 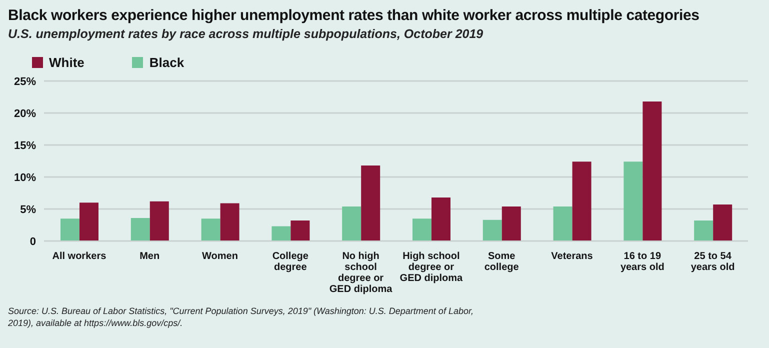 I want to click on source-note: Source: U.S. Bureau of Labor Statistics, "Current Population Surveys, 2019" (Washington: U.S. Department of Labor, 2019), available at https://www.bls.gov/cps/., so click(x=241, y=317).